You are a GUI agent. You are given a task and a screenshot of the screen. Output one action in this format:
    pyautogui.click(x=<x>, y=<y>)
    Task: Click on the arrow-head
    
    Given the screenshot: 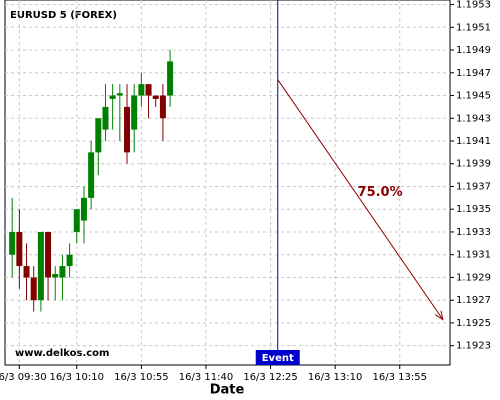 What is the action you would take?
    pyautogui.click(x=439, y=315)
    